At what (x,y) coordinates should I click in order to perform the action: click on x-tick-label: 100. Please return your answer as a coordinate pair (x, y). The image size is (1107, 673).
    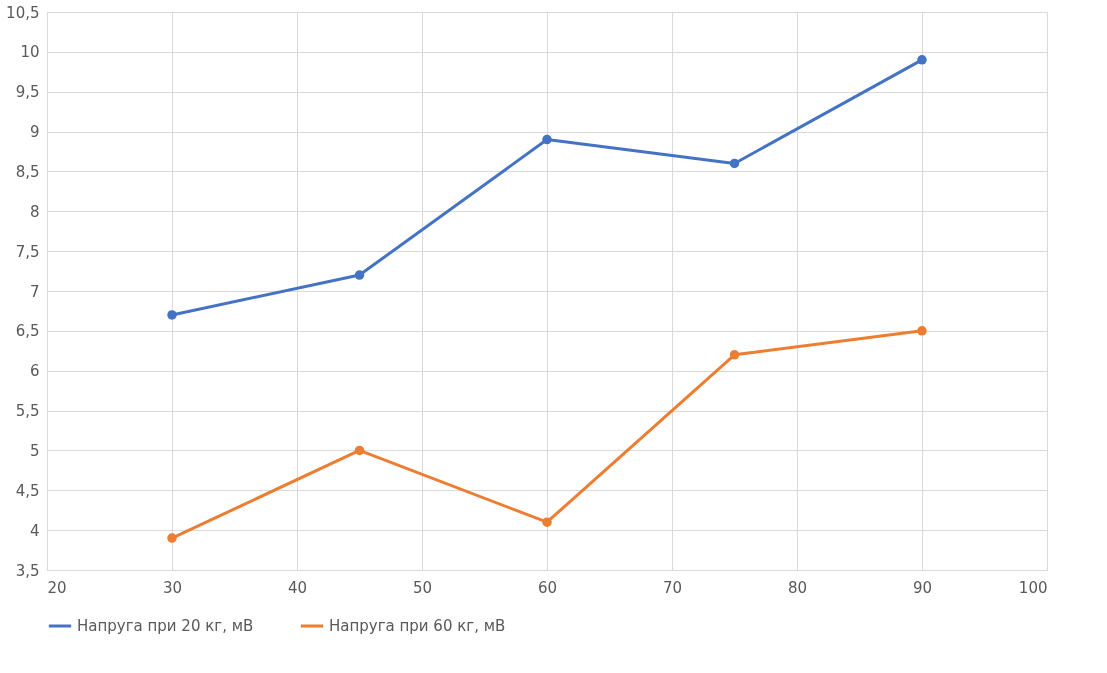
    Looking at the image, I should click on (1033, 587).